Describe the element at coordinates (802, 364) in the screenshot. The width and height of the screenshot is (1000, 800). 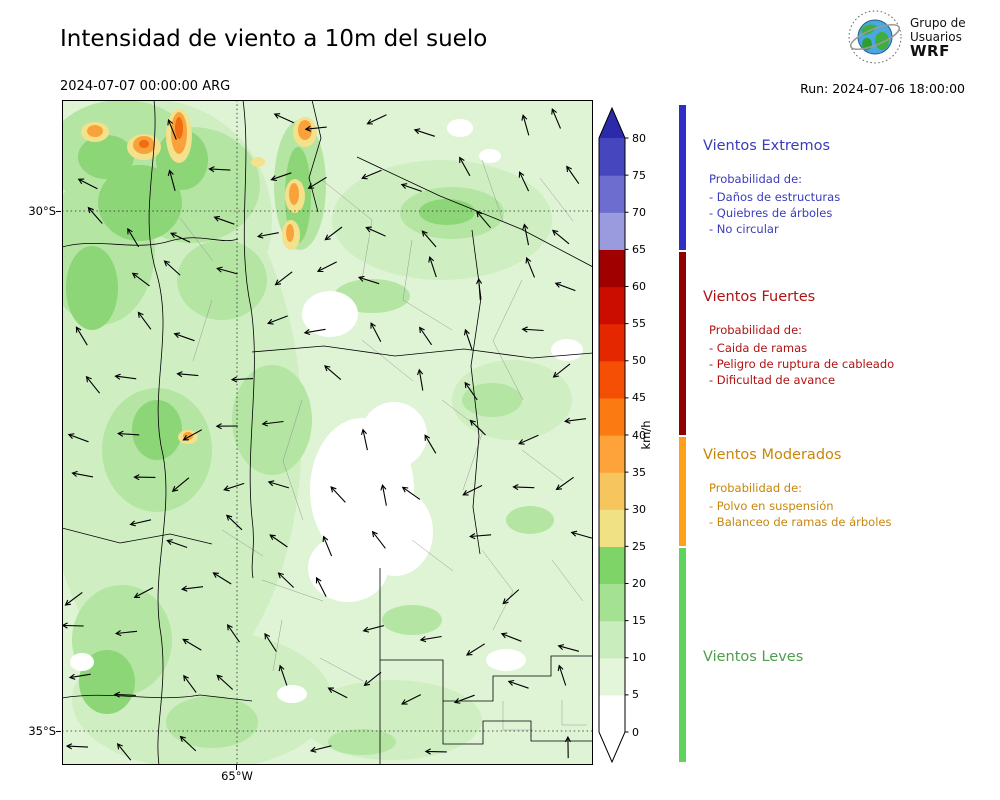
I see `legend-fuertes-item: - Peligro de ruptura de cableado` at that location.